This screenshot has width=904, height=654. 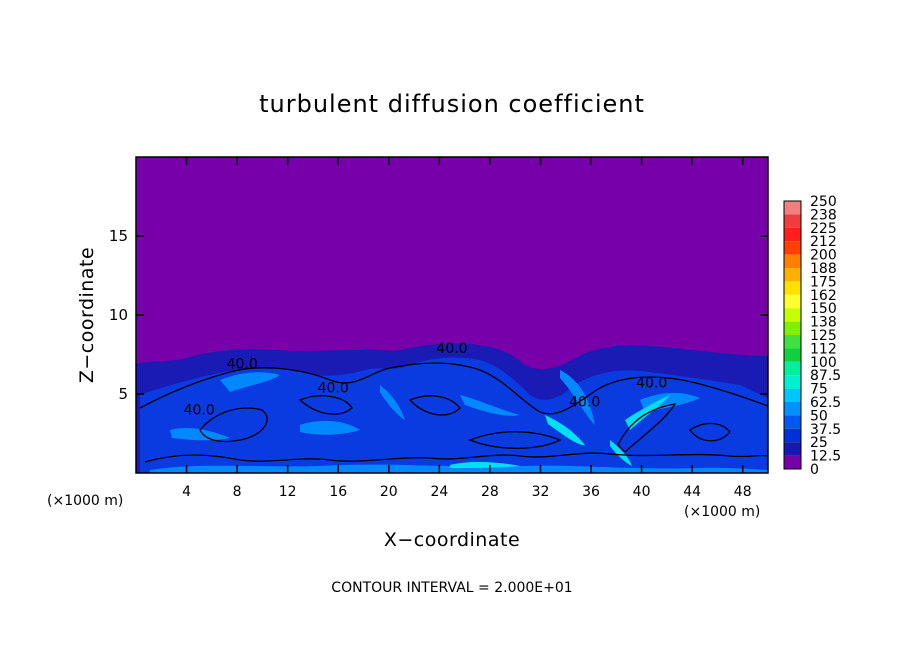 I want to click on contour-lines, so click(x=453, y=412).